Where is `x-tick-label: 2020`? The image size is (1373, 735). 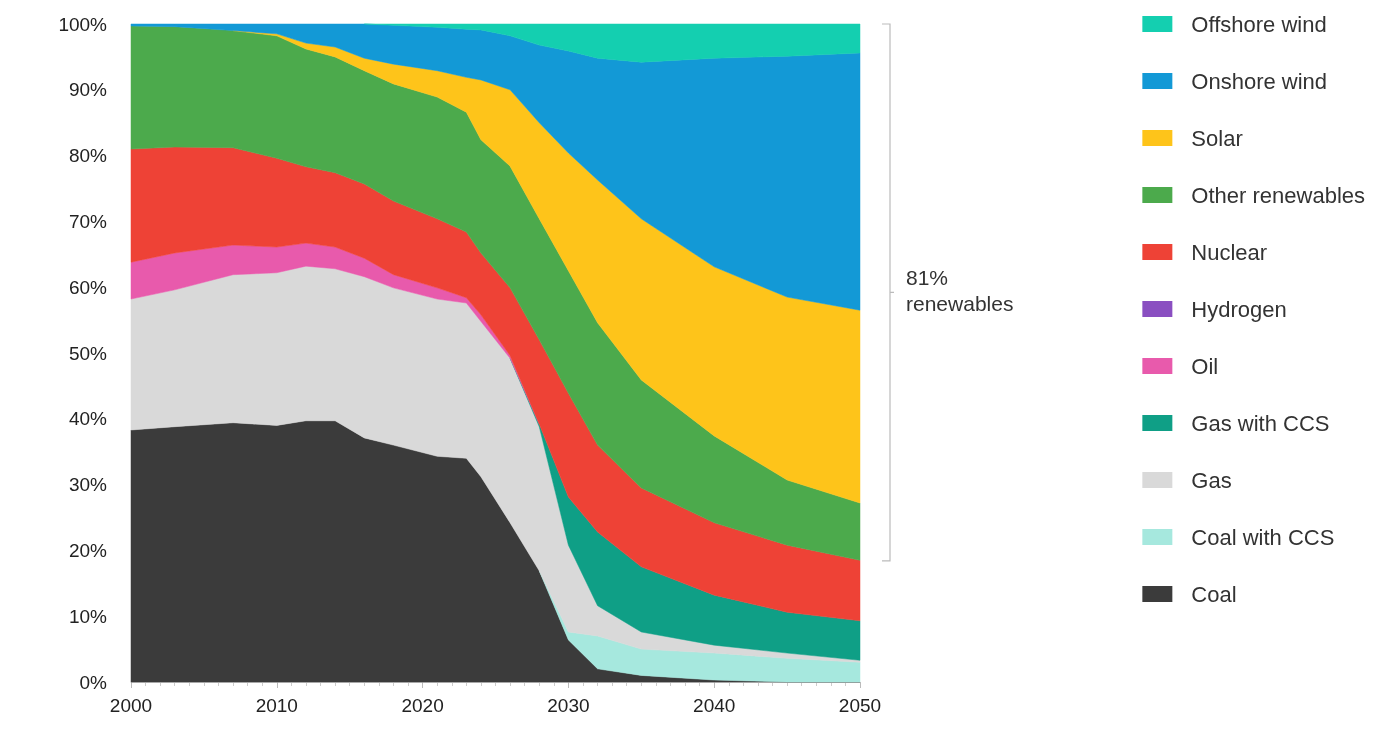
x-tick-label: 2020 is located at coordinates (422, 705).